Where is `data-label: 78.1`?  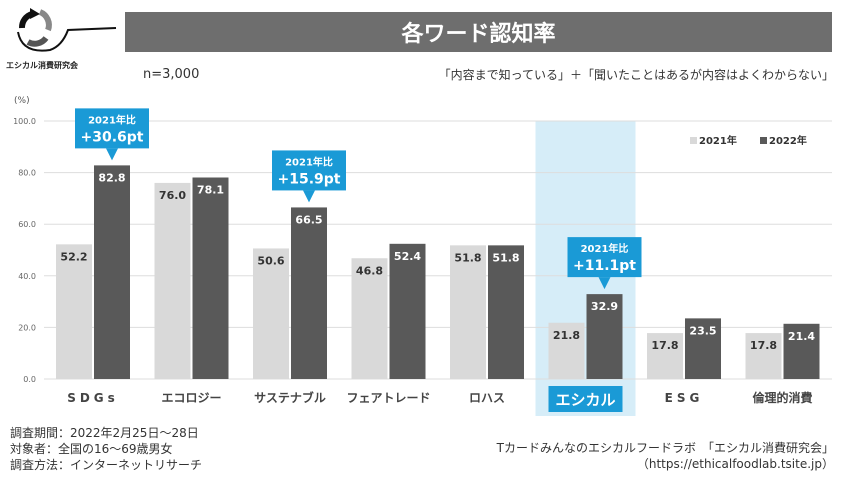
data-label: 78.1 is located at coordinates (210, 190).